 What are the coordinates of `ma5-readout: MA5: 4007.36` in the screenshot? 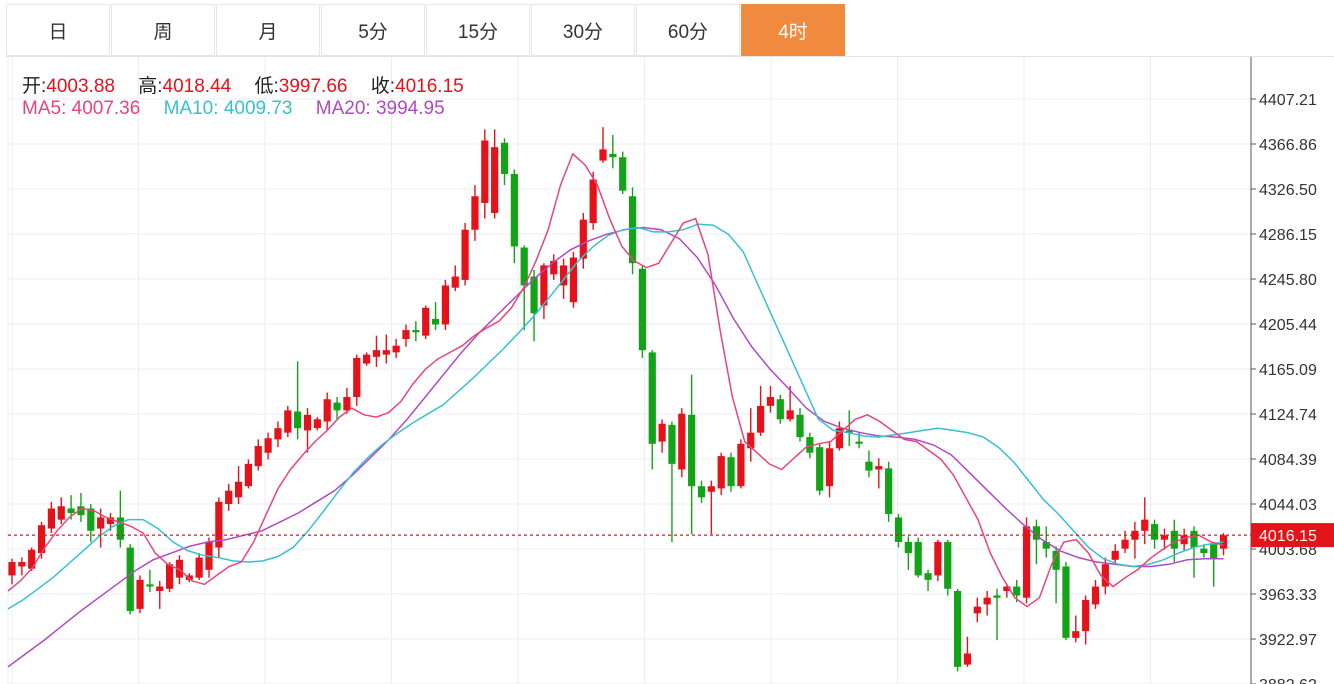 It's located at (81, 108).